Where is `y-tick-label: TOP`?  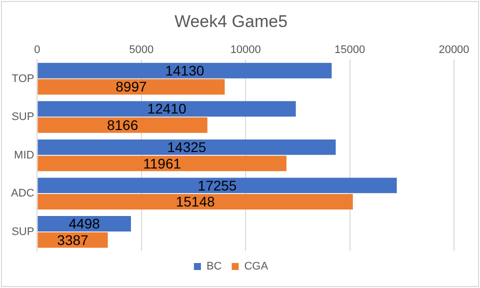
y-tick-label: TOP is located at coordinates (23, 78).